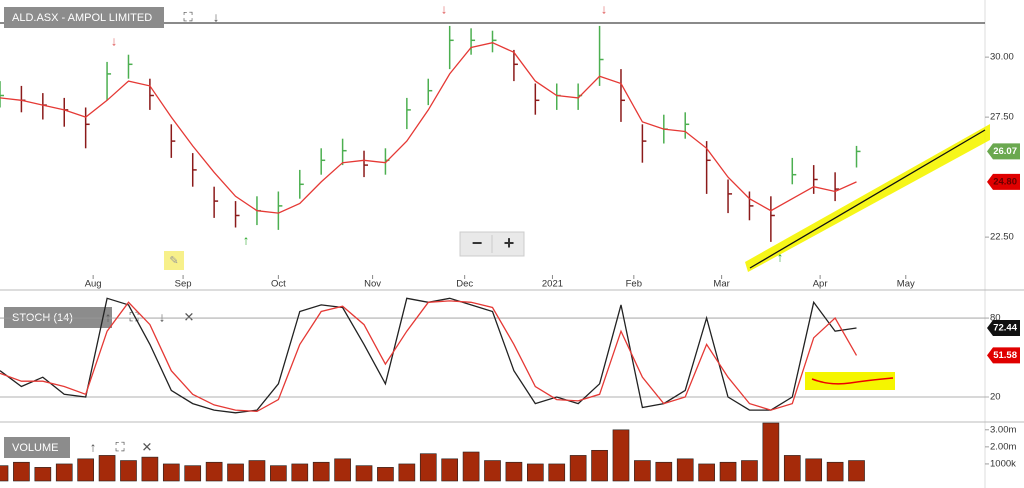 This screenshot has width=1024, height=488. What do you see at coordinates (174, 260) in the screenshot?
I see `draw-tool-button` at bounding box center [174, 260].